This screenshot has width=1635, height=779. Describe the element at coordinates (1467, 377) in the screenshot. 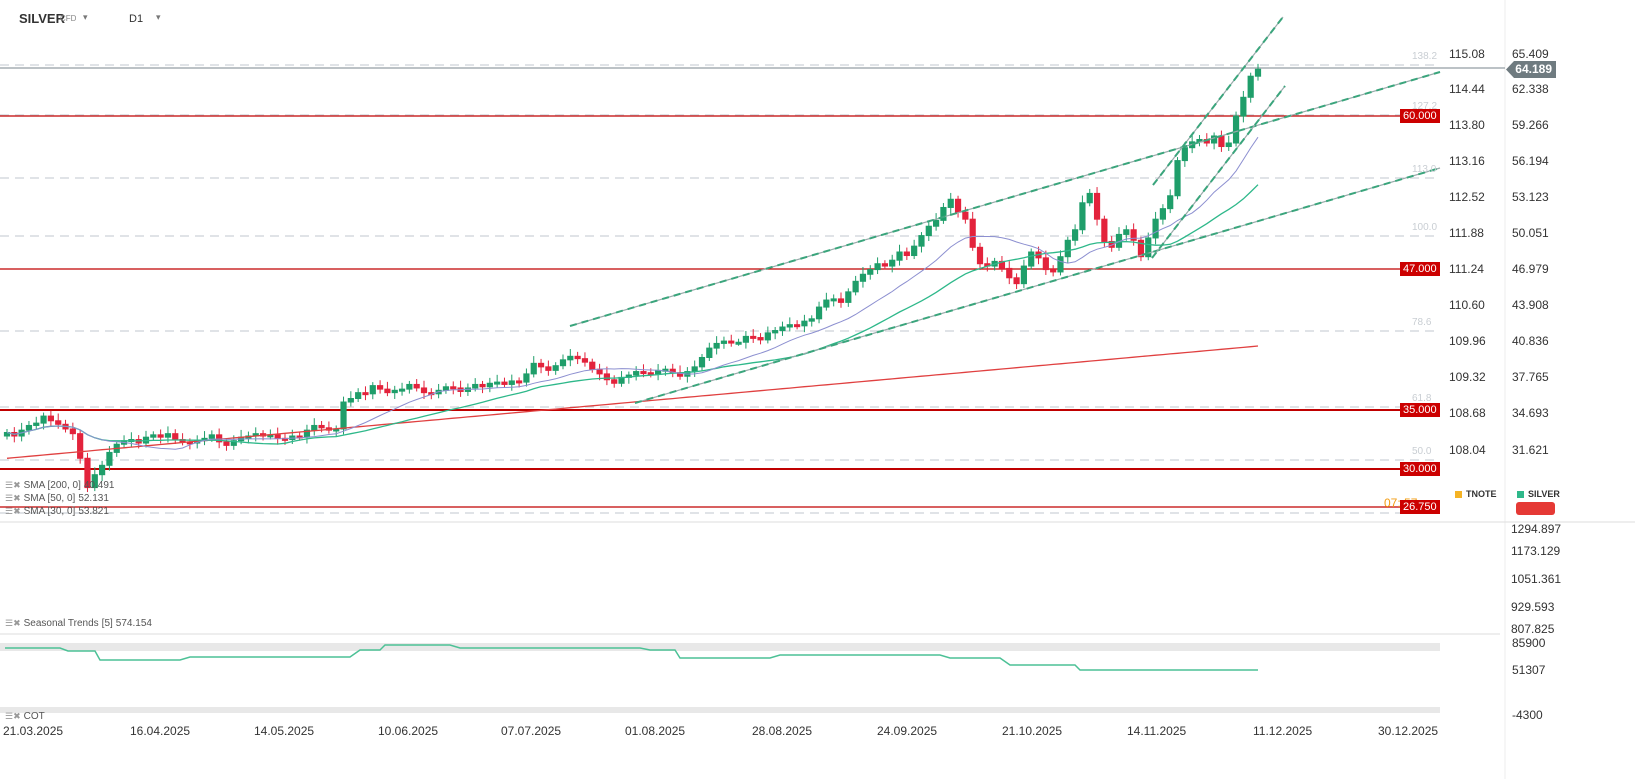

I see `left-axis-tick: 109.32` at that location.